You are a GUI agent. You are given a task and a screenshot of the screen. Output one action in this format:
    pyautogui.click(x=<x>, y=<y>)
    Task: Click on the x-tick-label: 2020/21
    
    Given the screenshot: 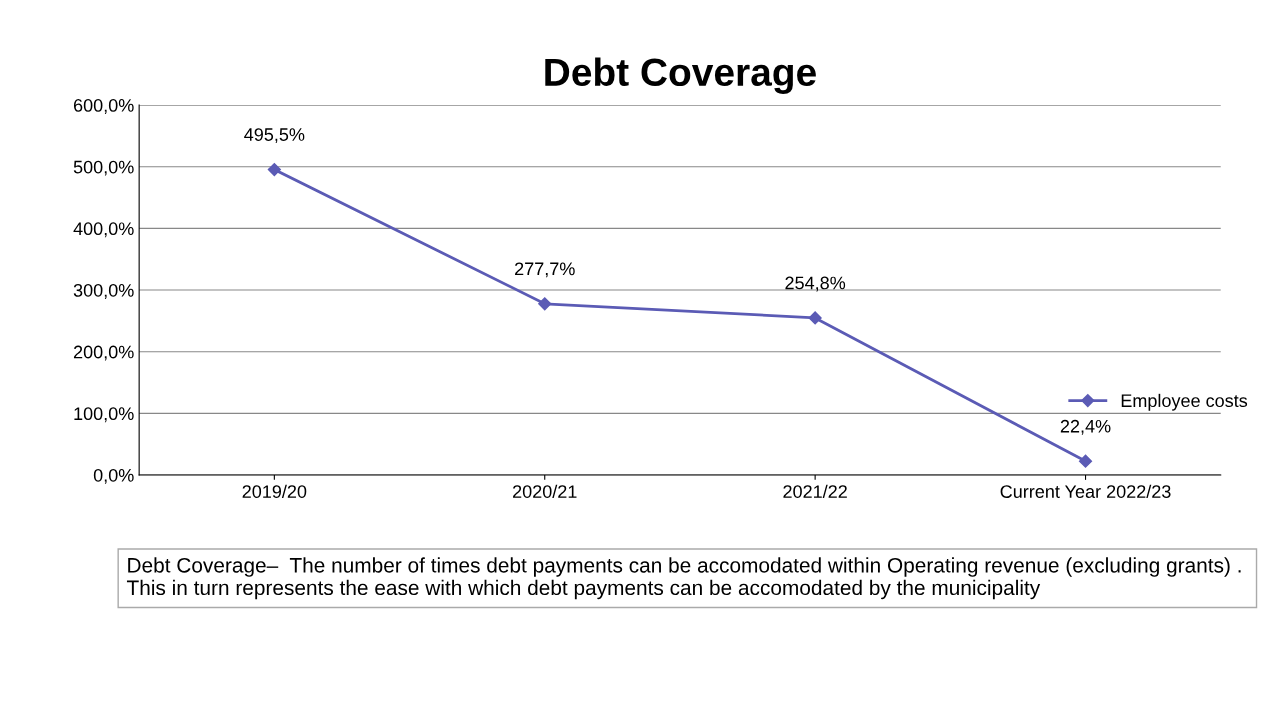 What is the action you would take?
    pyautogui.click(x=545, y=491)
    